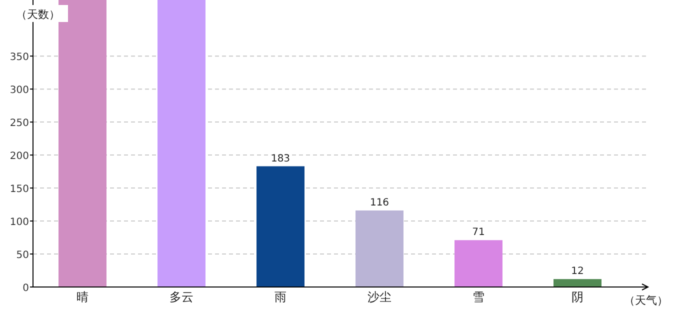  What do you see at coordinates (38, 14) in the screenshot?
I see `y-axis-title: （天数）` at bounding box center [38, 14].